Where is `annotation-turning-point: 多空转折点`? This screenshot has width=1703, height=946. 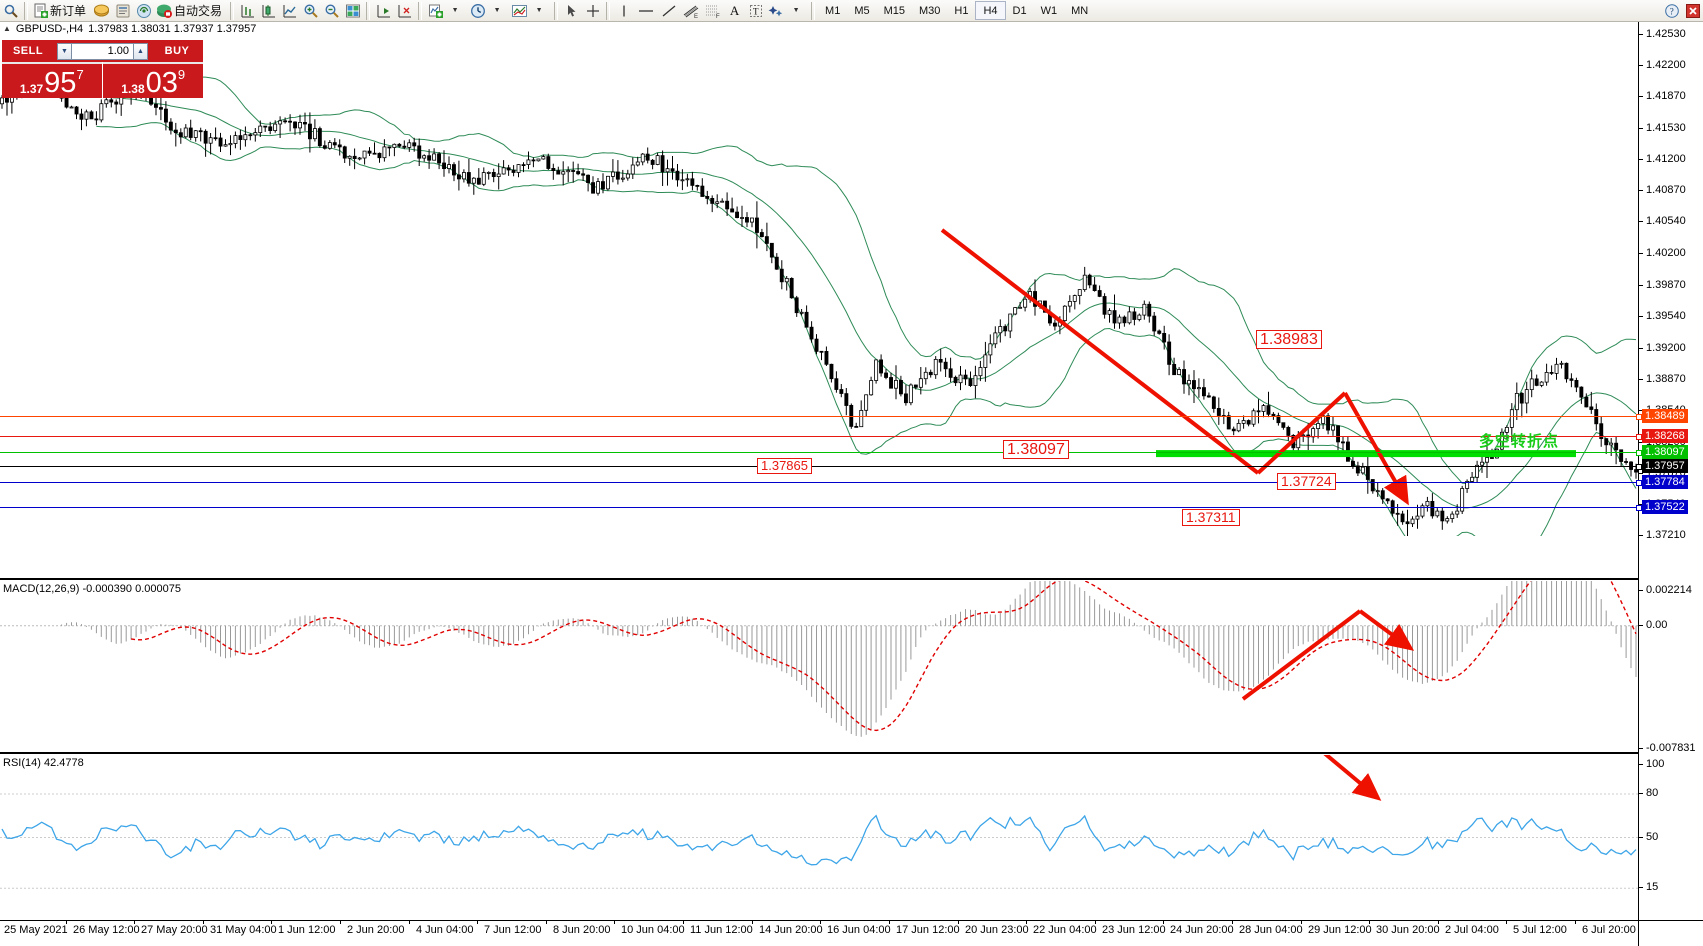
annotation-turning-point: 多空转折点 is located at coordinates (1519, 441).